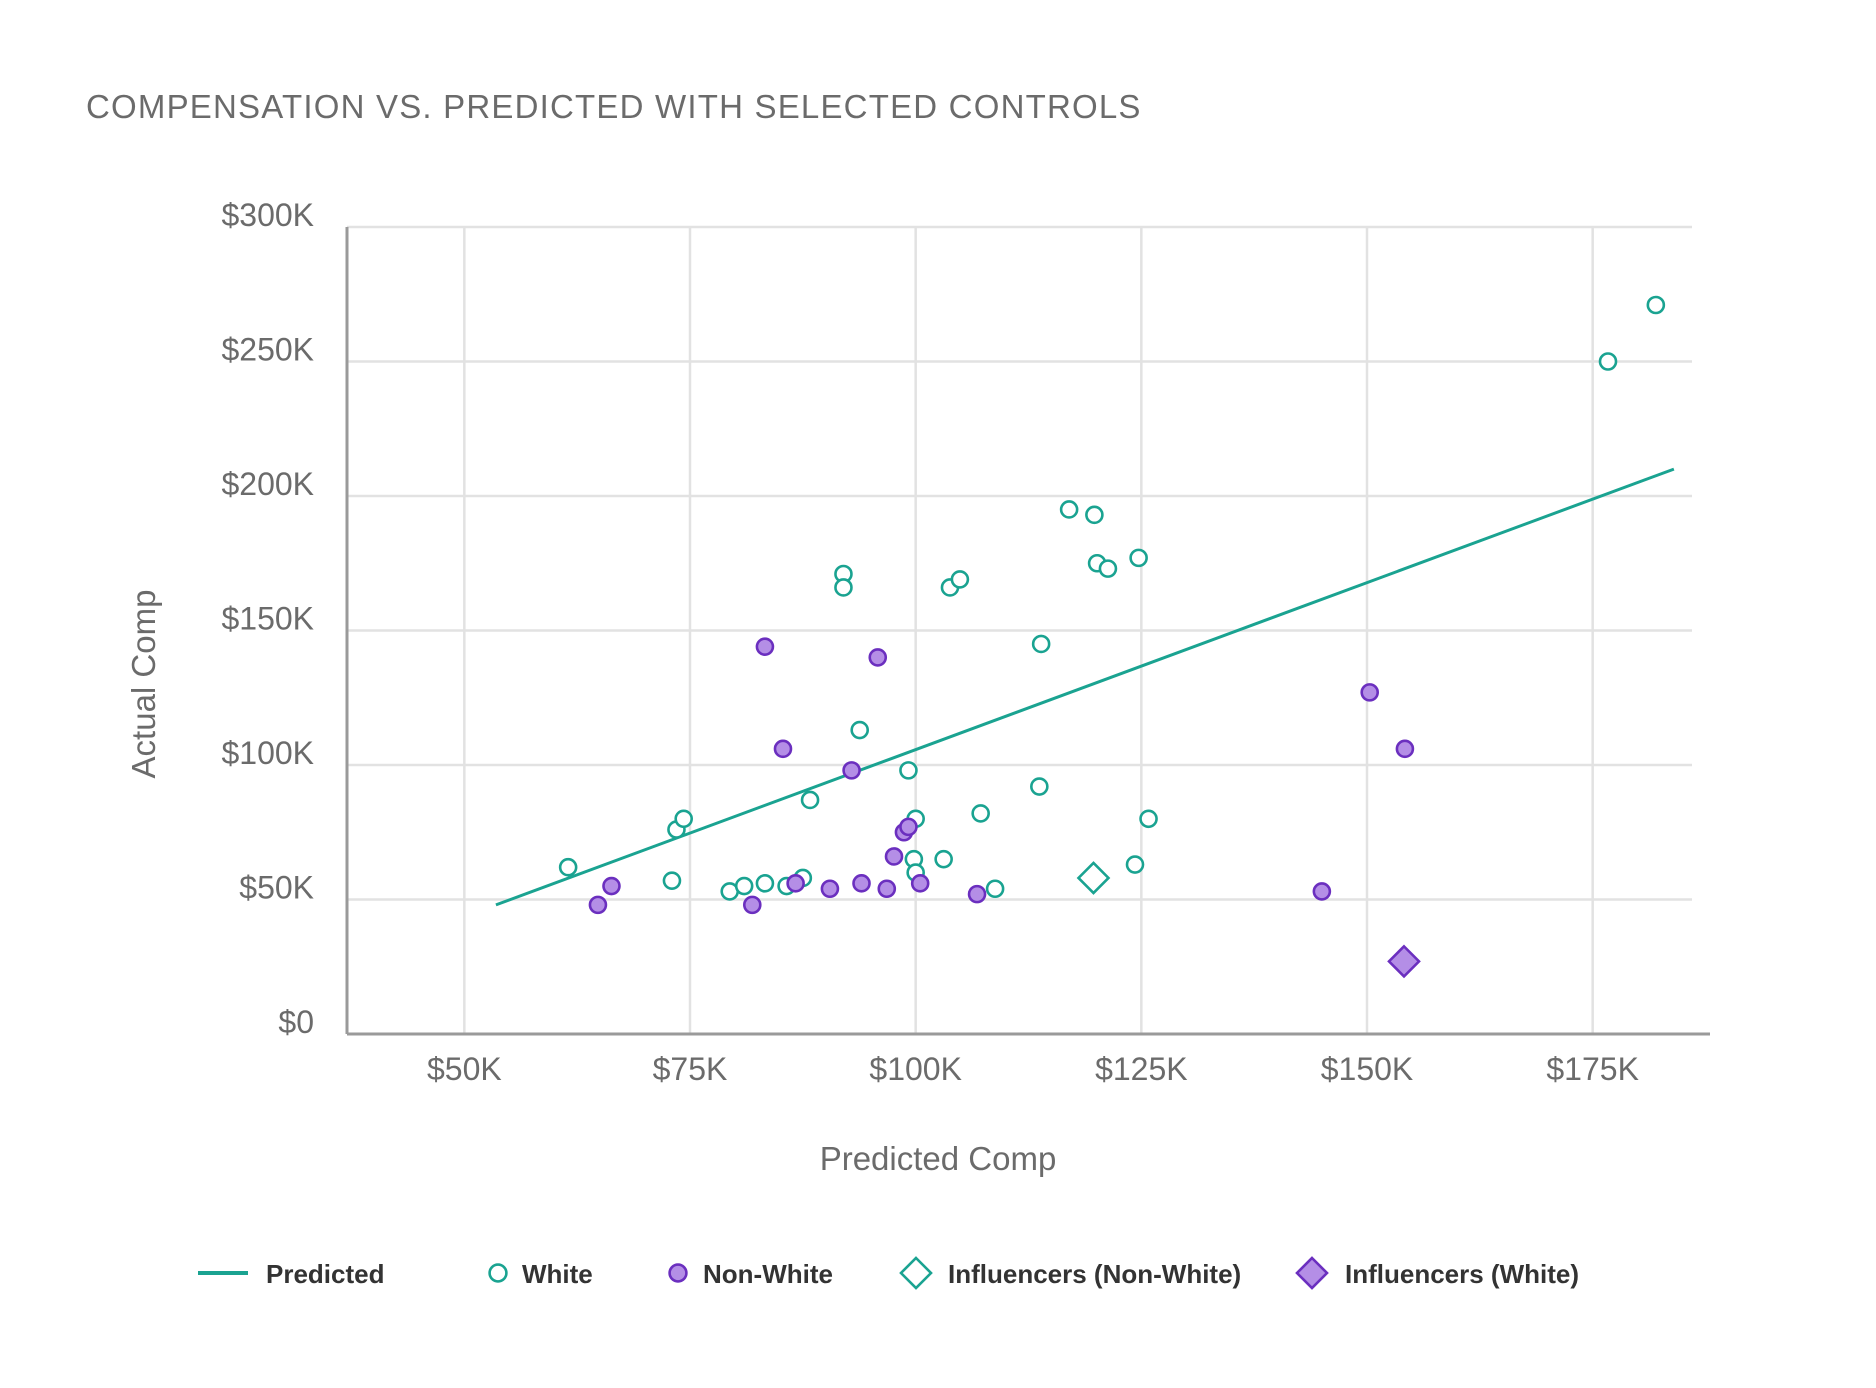 The image size is (1876, 1388). Describe the element at coordinates (690, 1069) in the screenshot. I see `x-tick-label: $75K` at that location.